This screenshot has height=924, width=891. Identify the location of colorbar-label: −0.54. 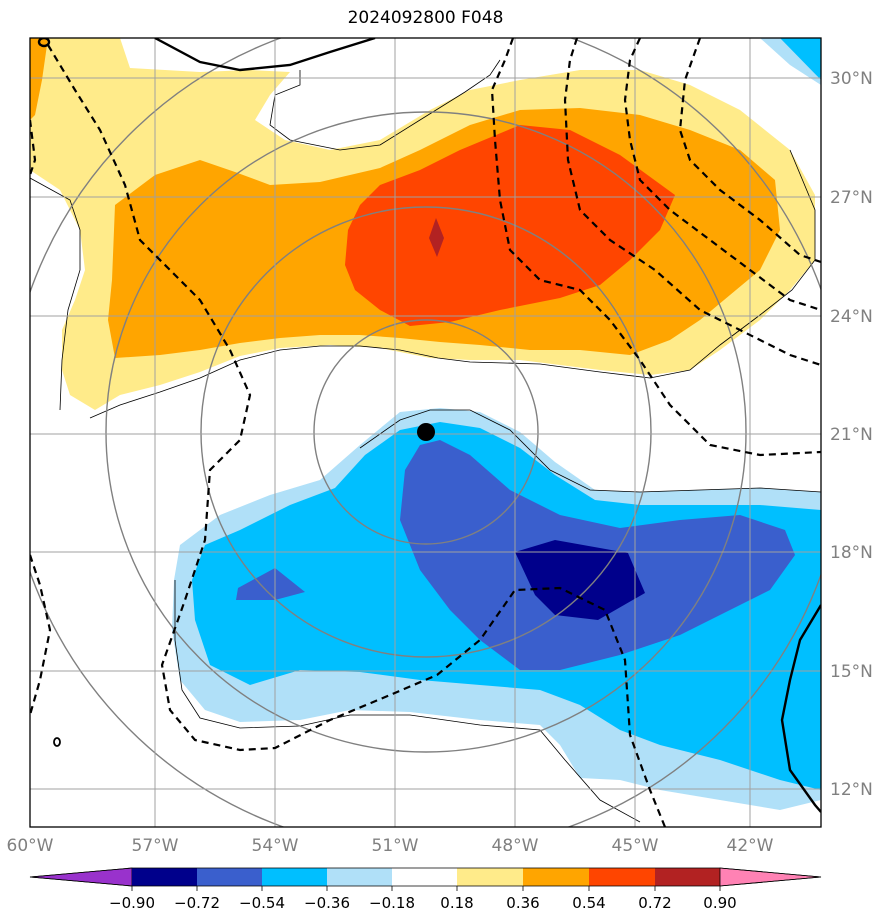
(262, 903).